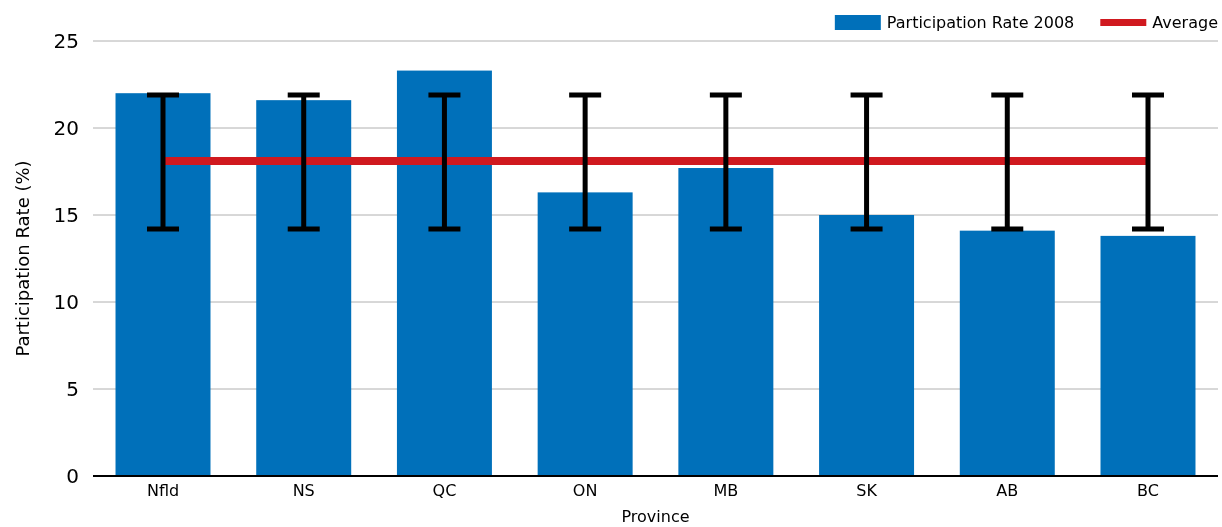 This screenshot has height=527, width=1222. What do you see at coordinates (66, 214) in the screenshot?
I see `y-tick-label: 15` at bounding box center [66, 214].